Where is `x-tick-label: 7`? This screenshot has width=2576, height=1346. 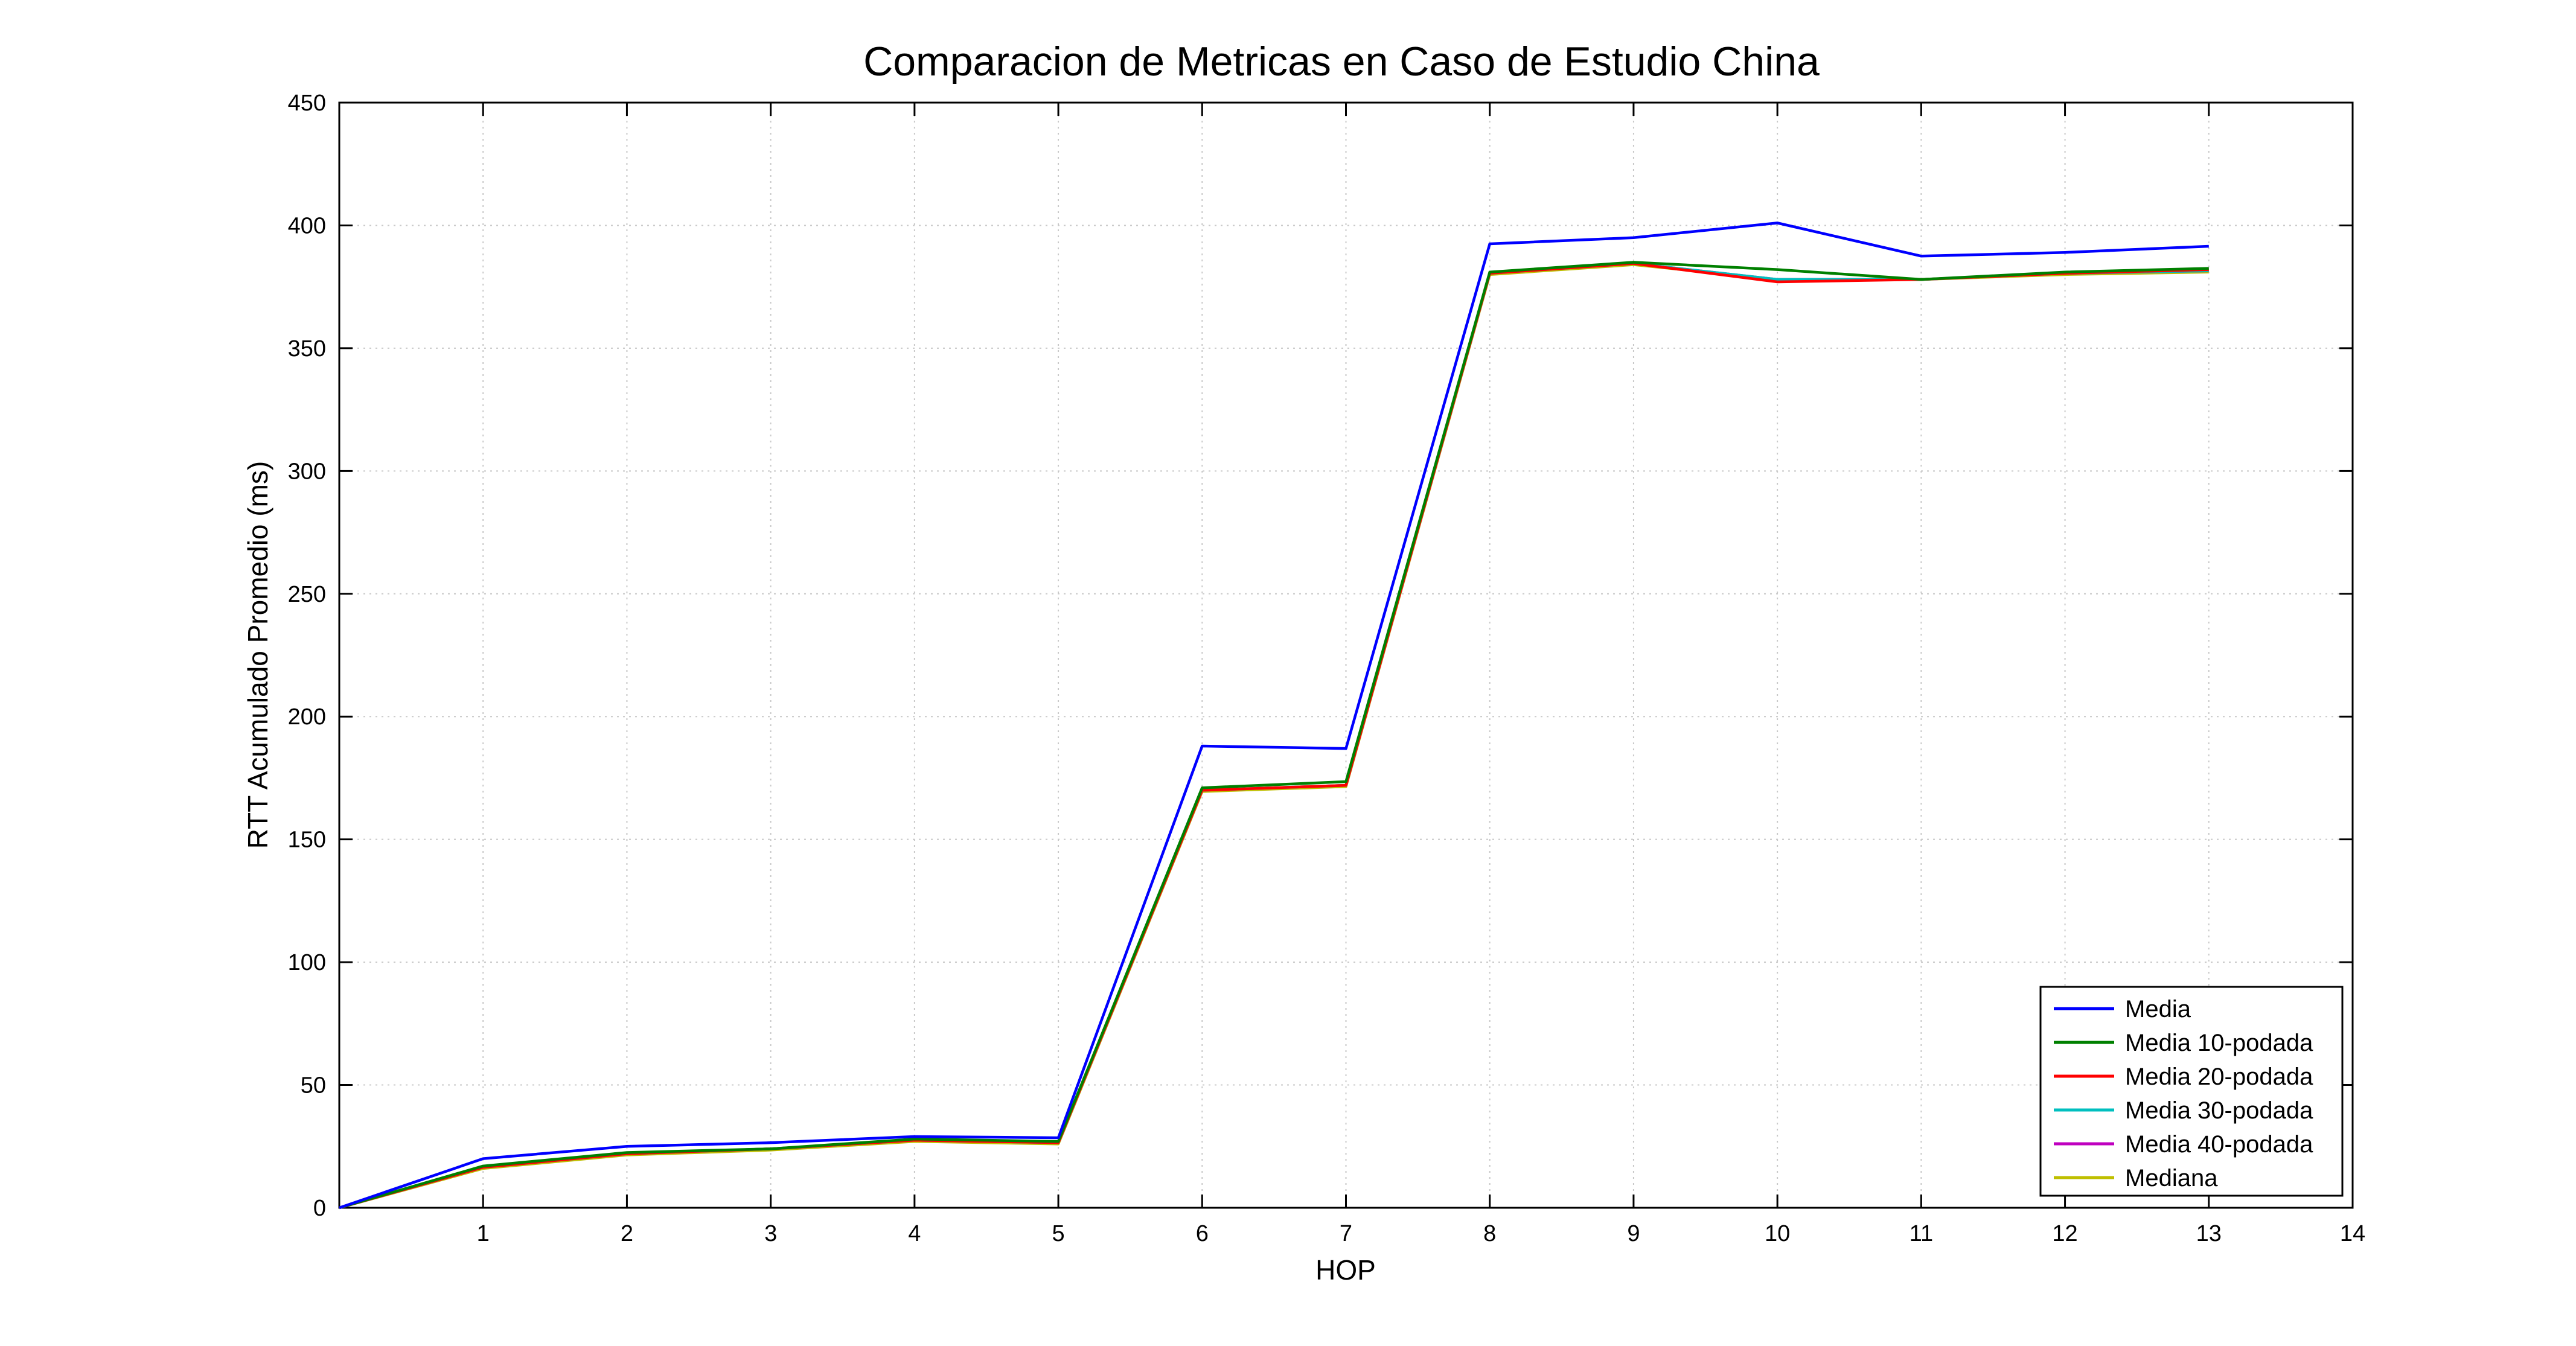 x-tick-label: 7 is located at coordinates (1346, 1234).